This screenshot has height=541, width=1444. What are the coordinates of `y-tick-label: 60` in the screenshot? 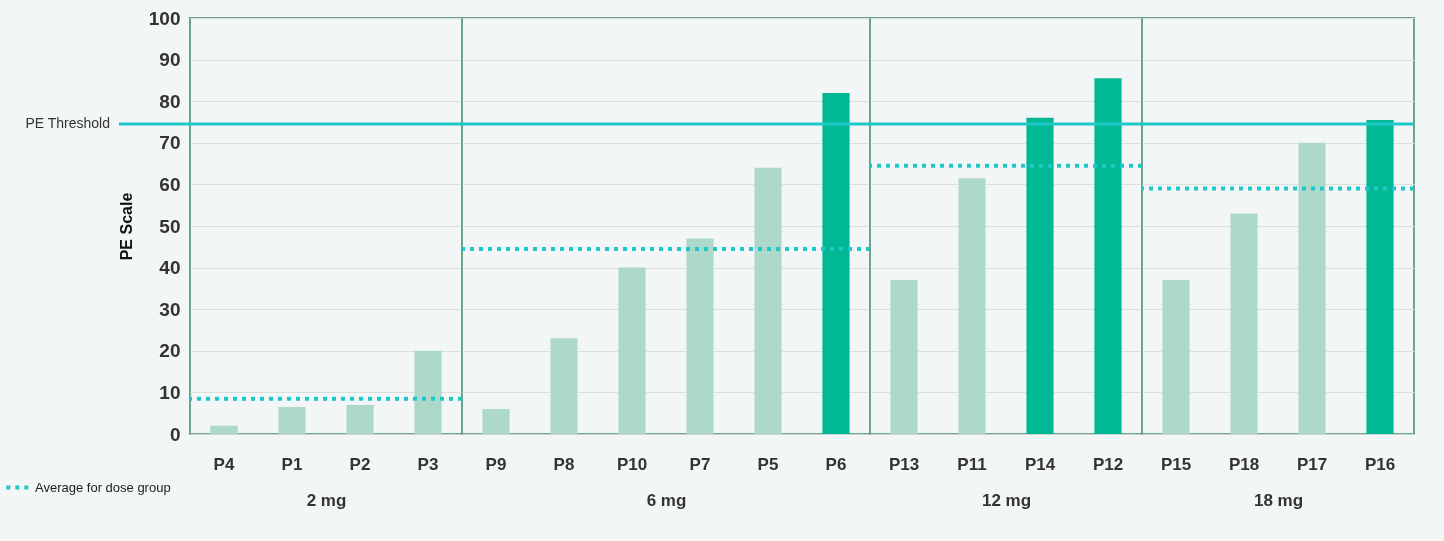 It's located at (170, 184).